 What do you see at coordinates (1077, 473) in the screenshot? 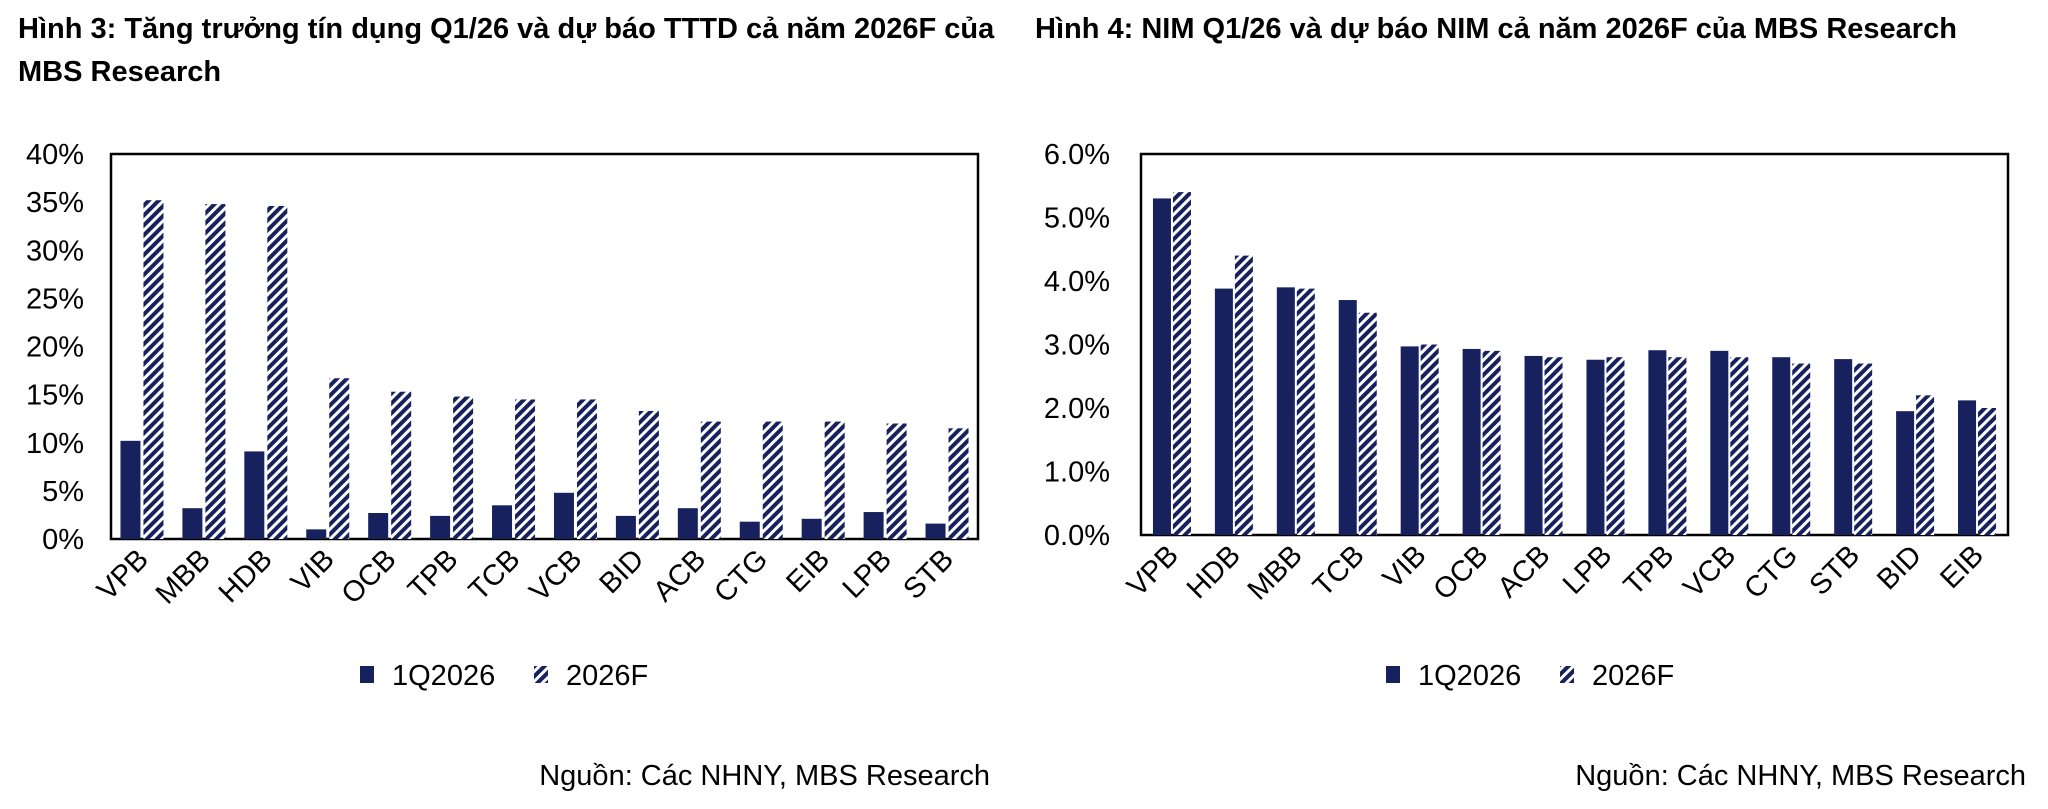
I see `y-tick-label: 1.0%` at bounding box center [1077, 473].